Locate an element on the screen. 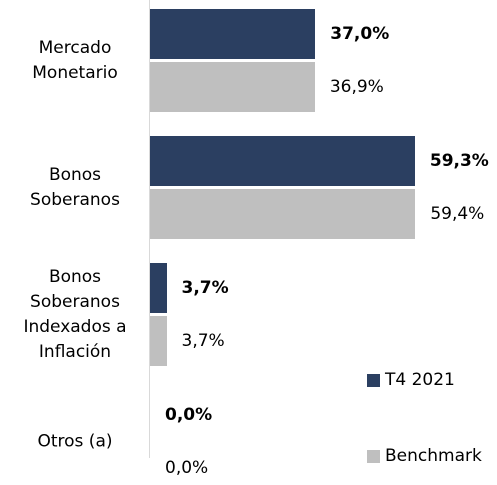  value-label: 37,0% is located at coordinates (360, 34).